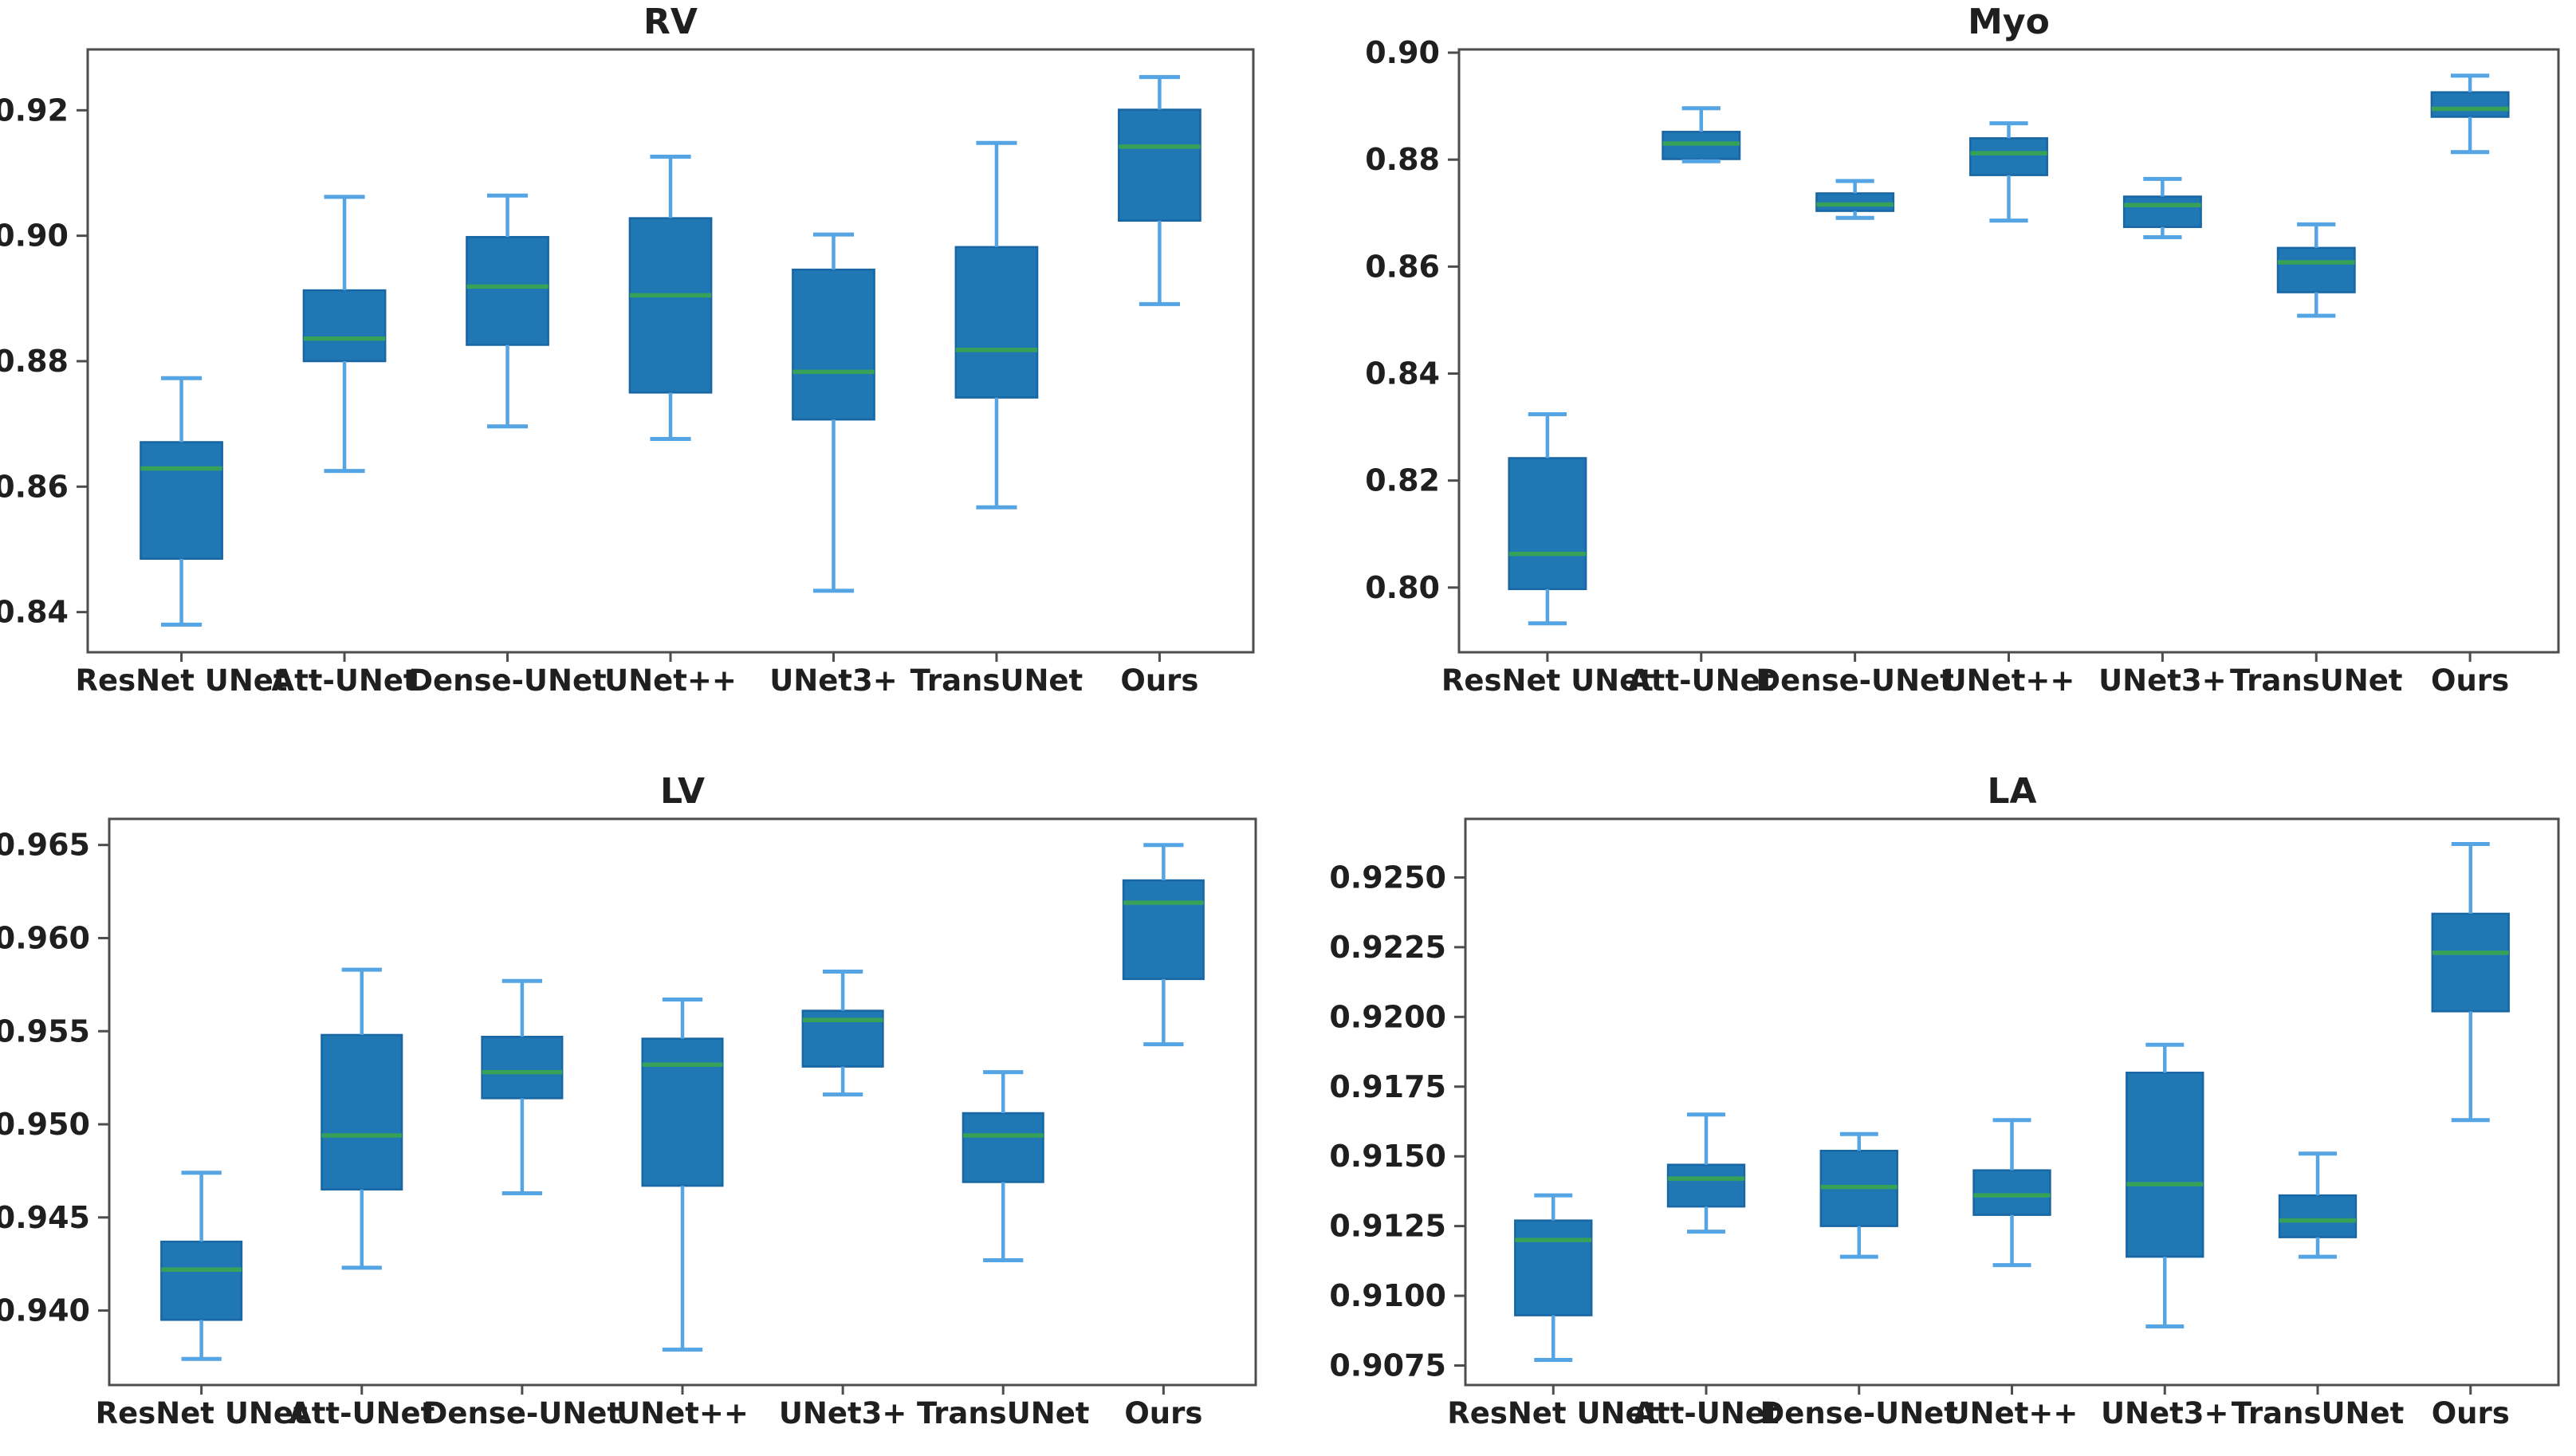 The width and height of the screenshot is (2576, 1456). Describe the element at coordinates (1388, 1295) in the screenshot. I see `y-tick-label: 0.9100` at that location.